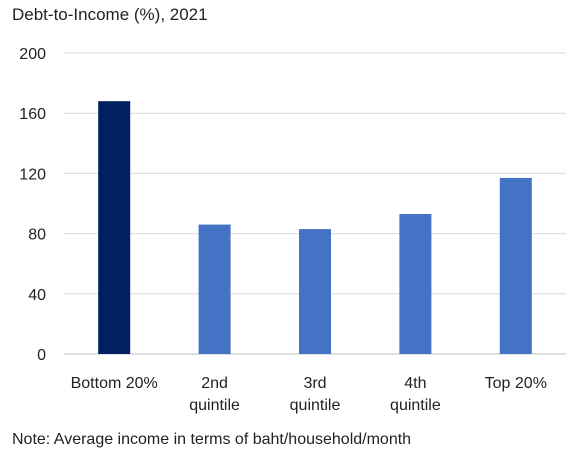  I want to click on y-tick-label: 40, so click(37, 295).